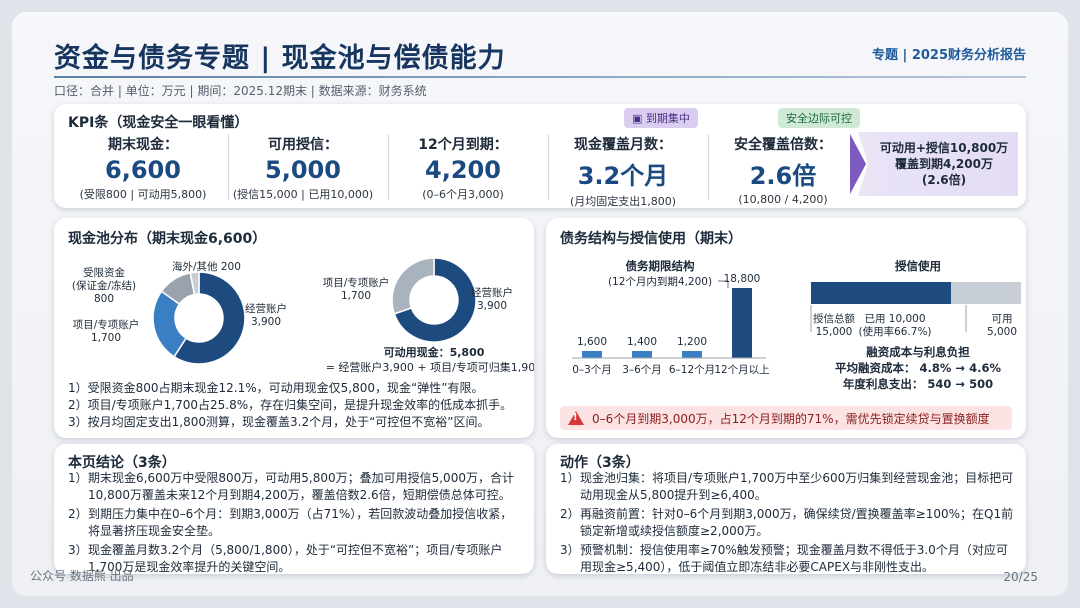 The width and height of the screenshot is (1080, 608). Describe the element at coordinates (651, 239) in the screenshot. I see `debt-card-title: 债务结构与授信使用（期末）` at that location.